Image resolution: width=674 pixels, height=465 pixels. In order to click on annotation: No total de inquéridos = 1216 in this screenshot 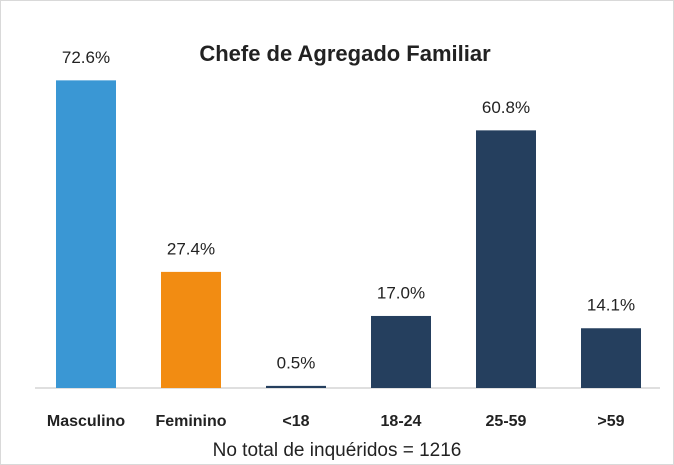, I will do `click(337, 450)`.